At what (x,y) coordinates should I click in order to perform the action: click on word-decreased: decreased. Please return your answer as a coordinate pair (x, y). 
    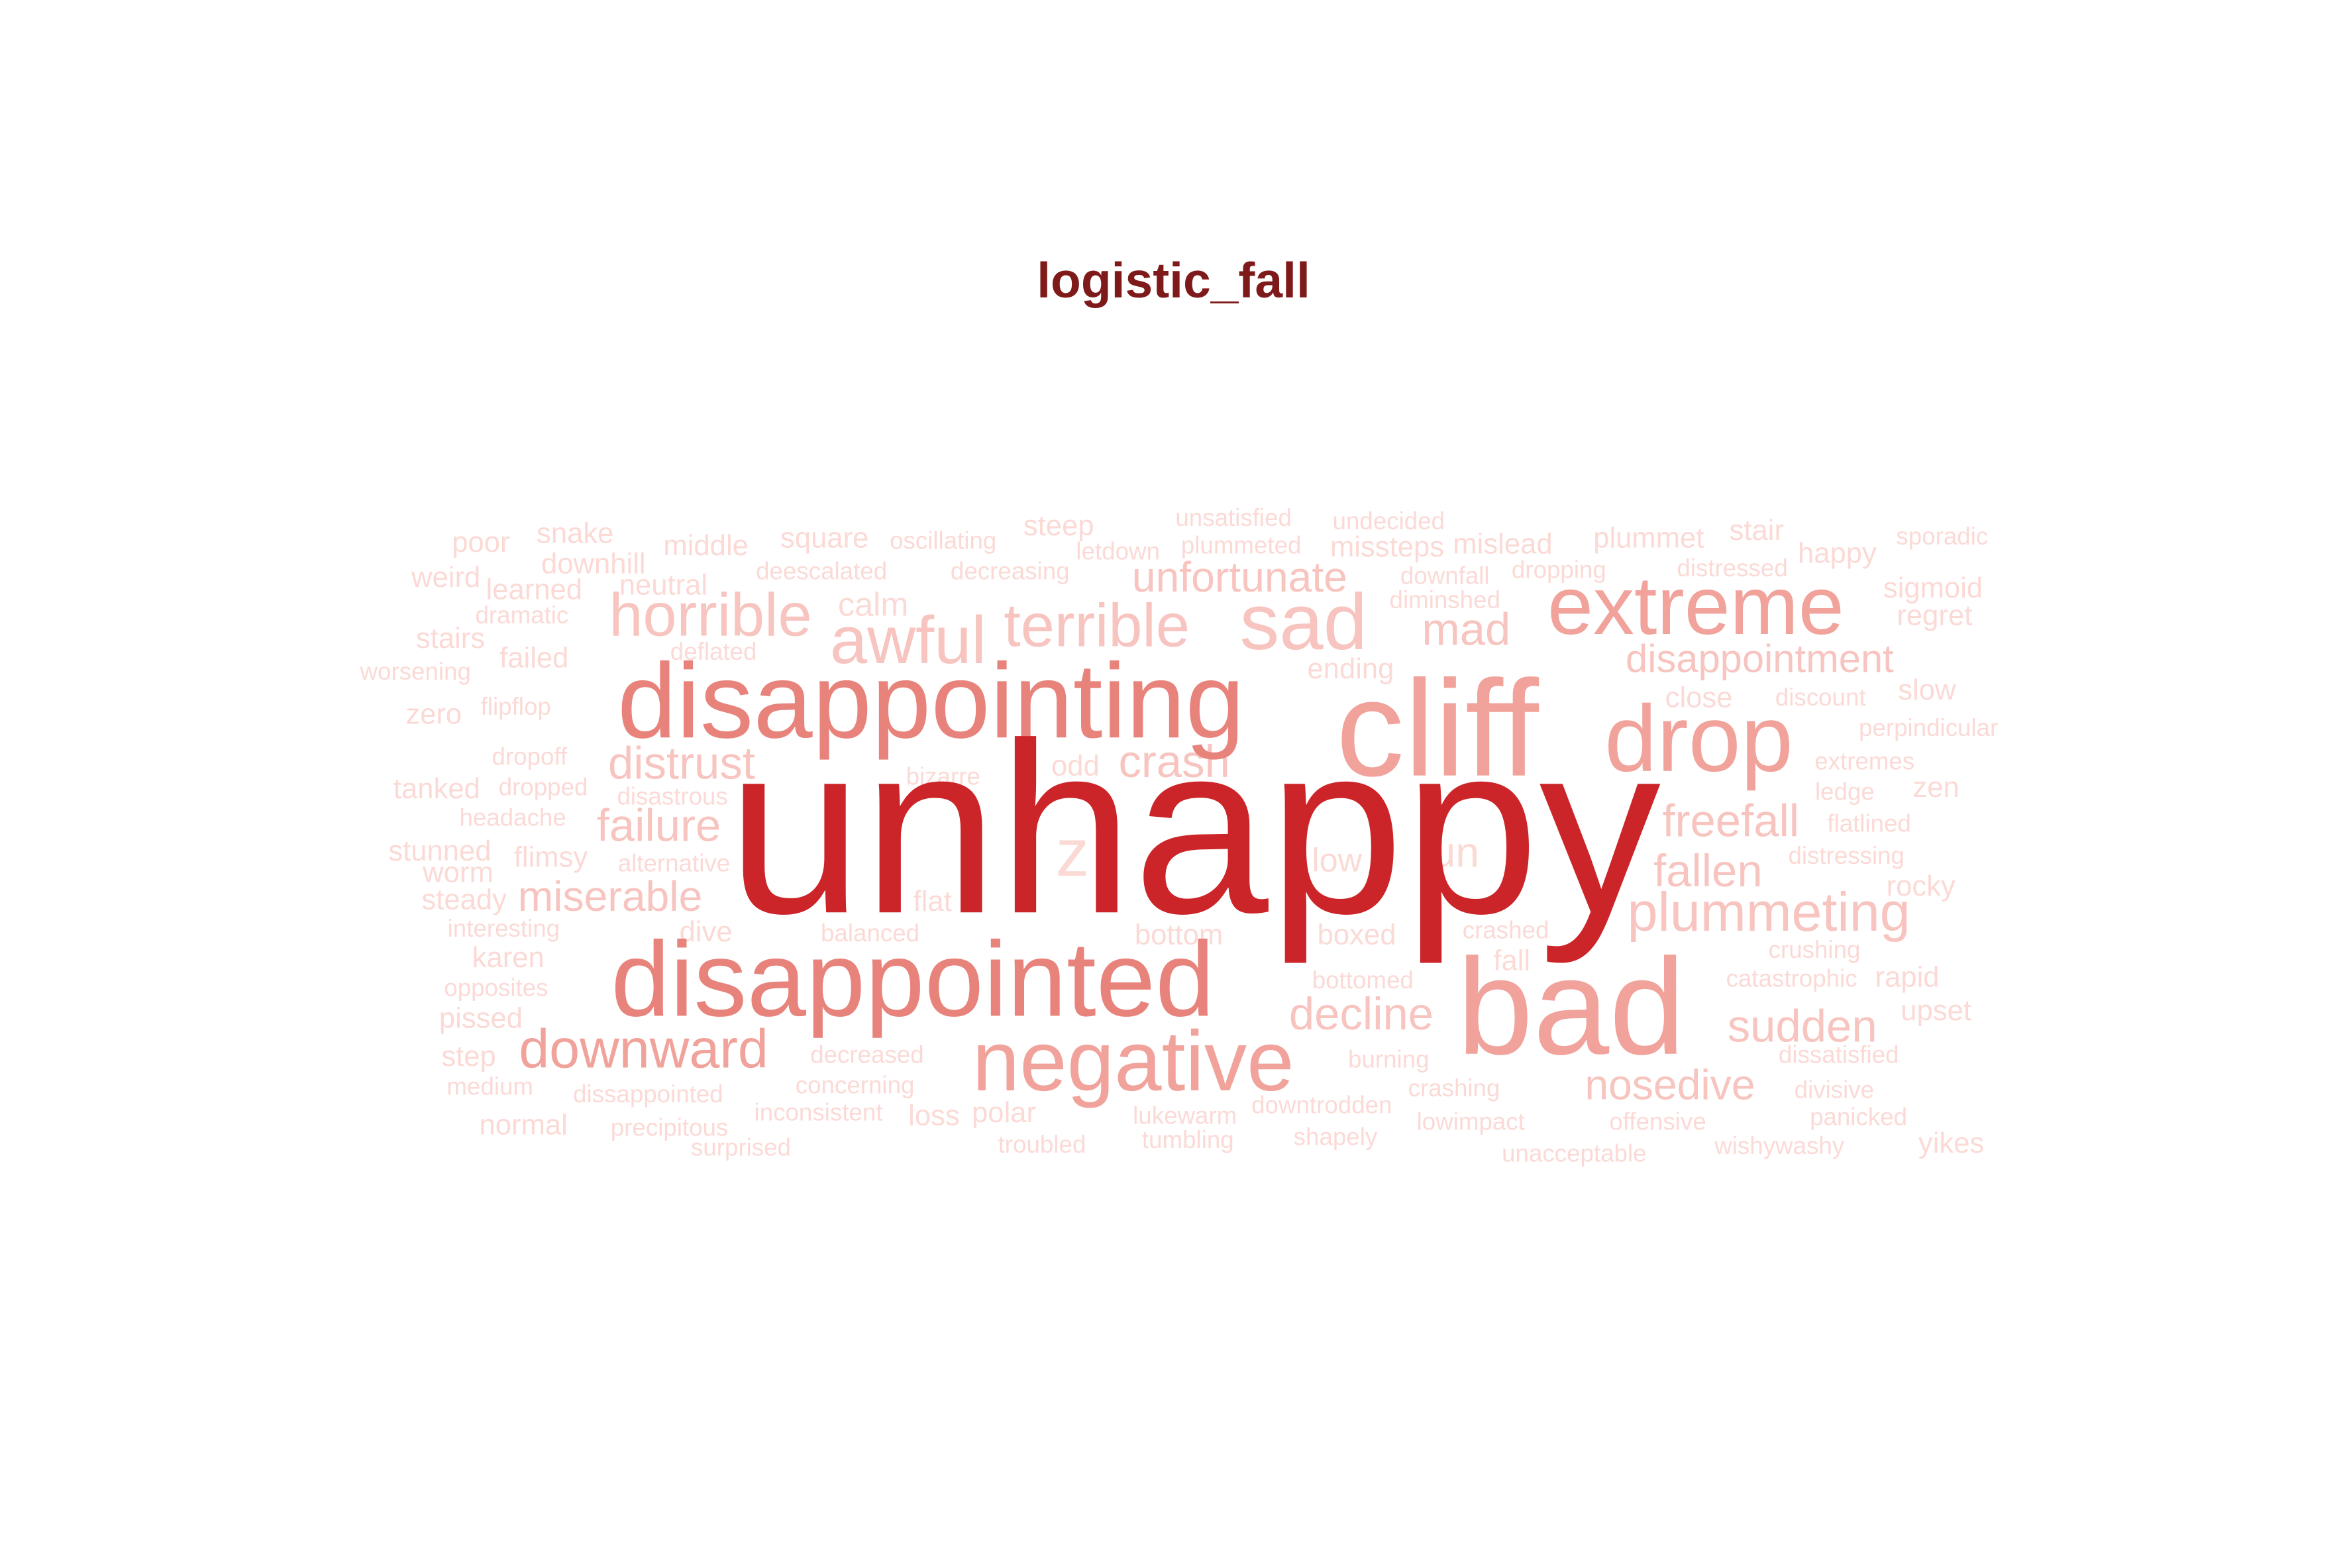
    Looking at the image, I should click on (866, 1055).